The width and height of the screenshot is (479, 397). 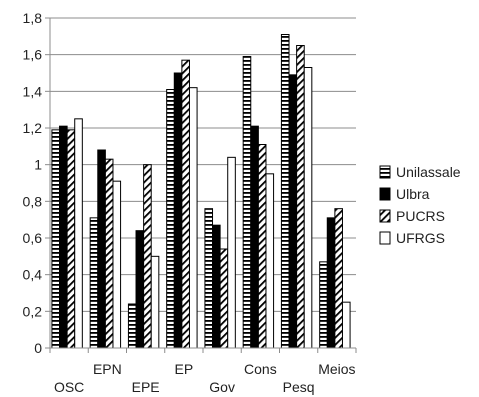 I want to click on bar-ufrgs-epn, so click(x=117, y=264).